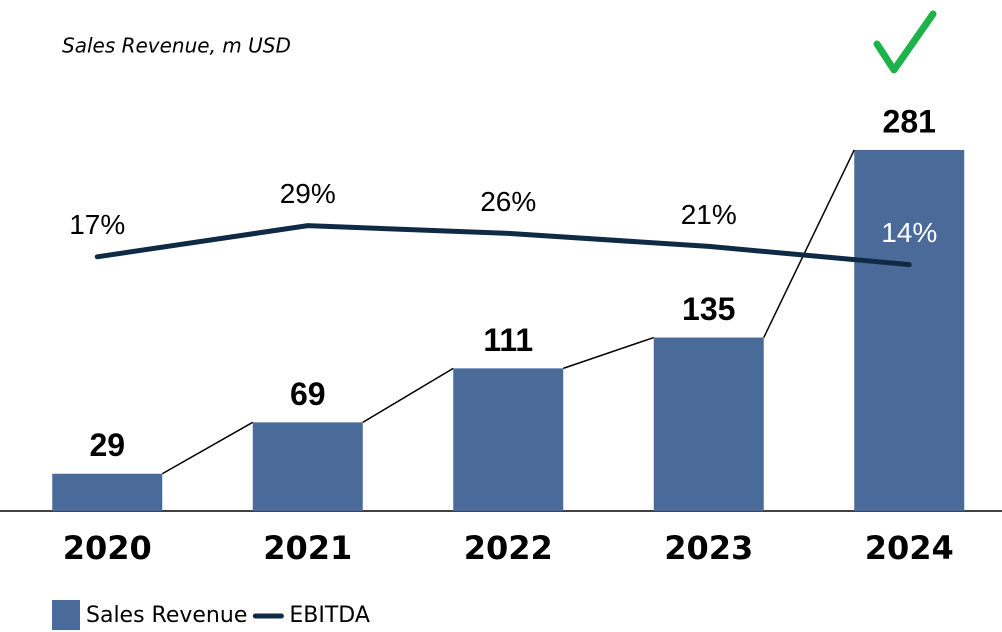 The height and width of the screenshot is (632, 1002). Describe the element at coordinates (107, 445) in the screenshot. I see `bar-label: 29` at that location.